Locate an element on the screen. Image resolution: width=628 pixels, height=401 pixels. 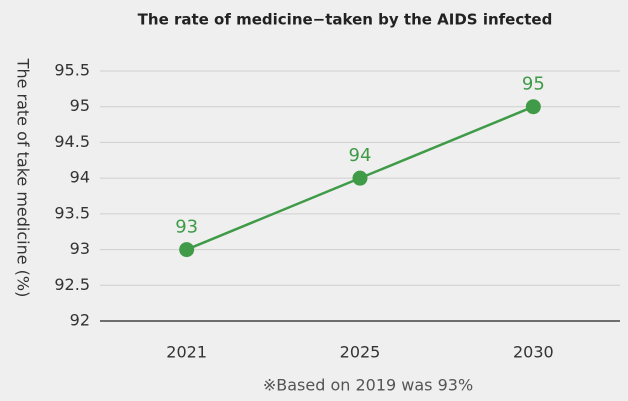
y-tick-label: 94 is located at coordinates (80, 177).